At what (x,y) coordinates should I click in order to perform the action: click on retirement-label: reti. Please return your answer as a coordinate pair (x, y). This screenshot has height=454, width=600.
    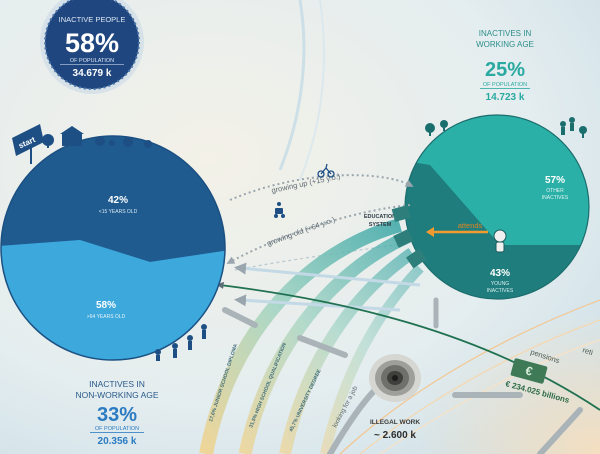
    Looking at the image, I should click on (587, 351).